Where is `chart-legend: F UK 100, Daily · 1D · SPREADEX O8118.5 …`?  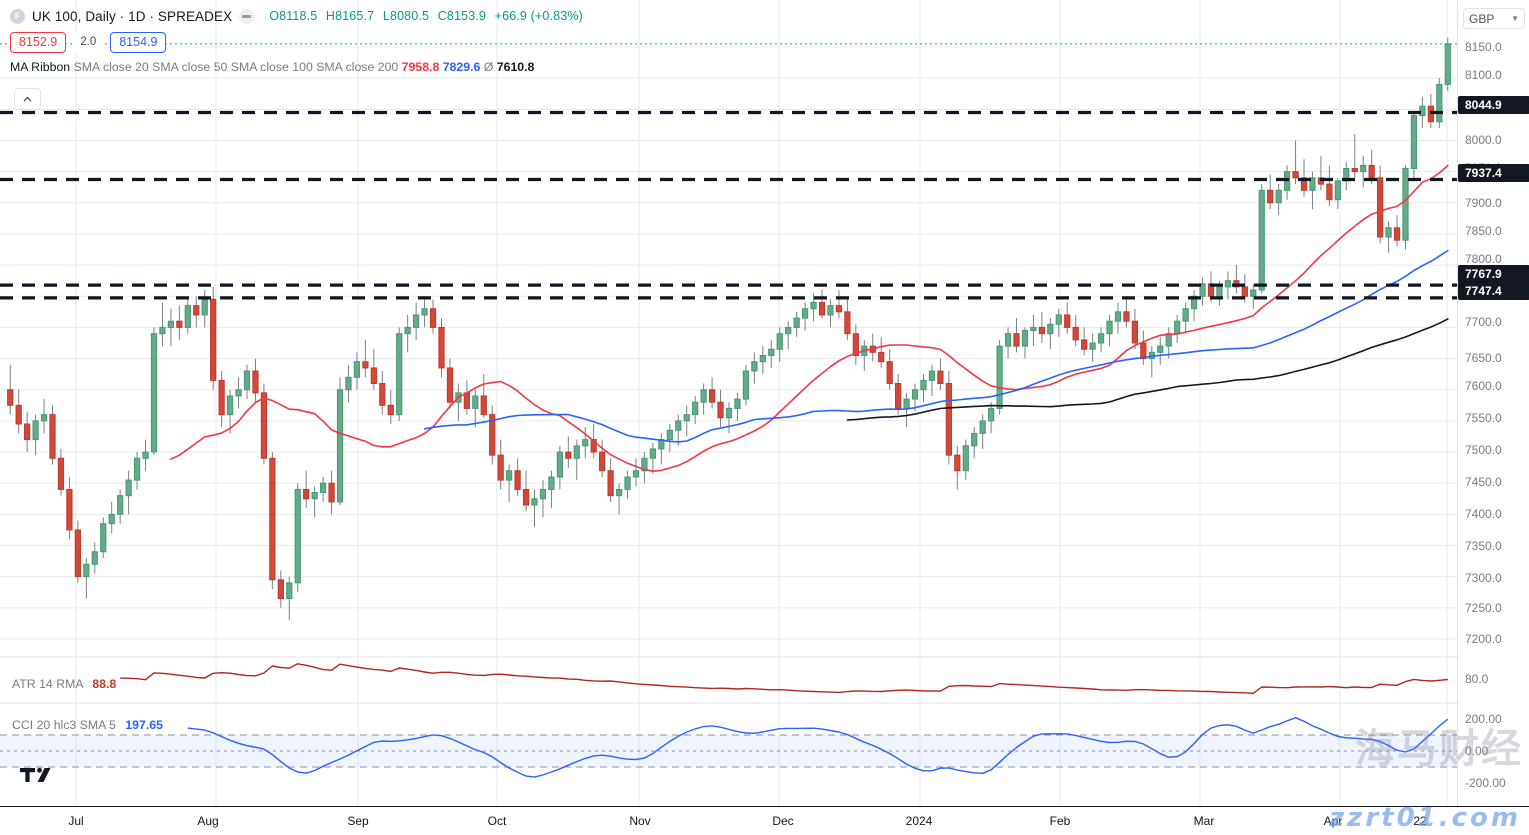
chart-legend: F UK 100, Daily · 1D · SPREADEX O8118.5 … is located at coordinates (299, 40).